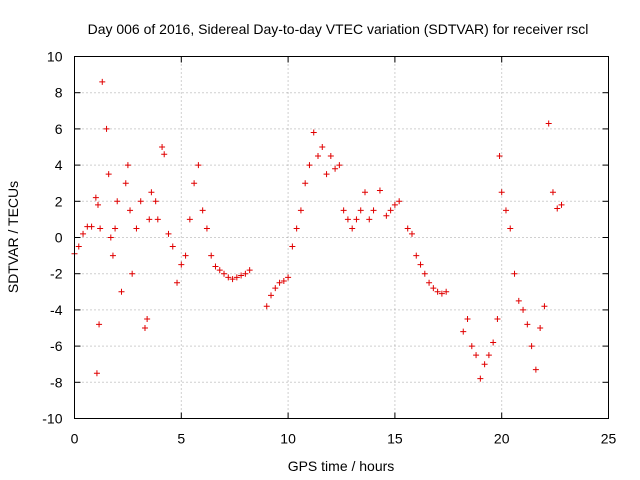 The image size is (640, 480). What do you see at coordinates (75, 439) in the screenshot?
I see `x-tick-label: 0` at bounding box center [75, 439].